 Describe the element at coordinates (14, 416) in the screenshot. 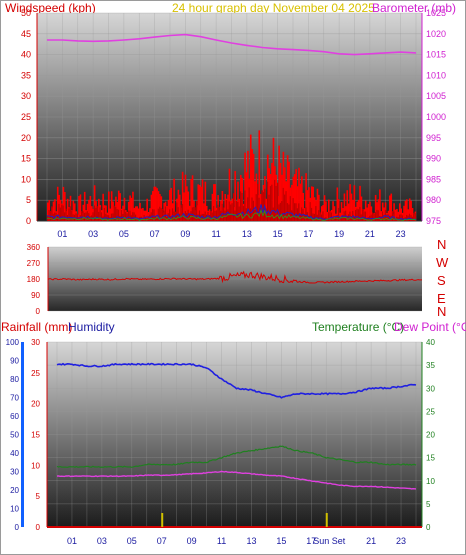

I see `humidity-y-tick-label: 60` at that location.